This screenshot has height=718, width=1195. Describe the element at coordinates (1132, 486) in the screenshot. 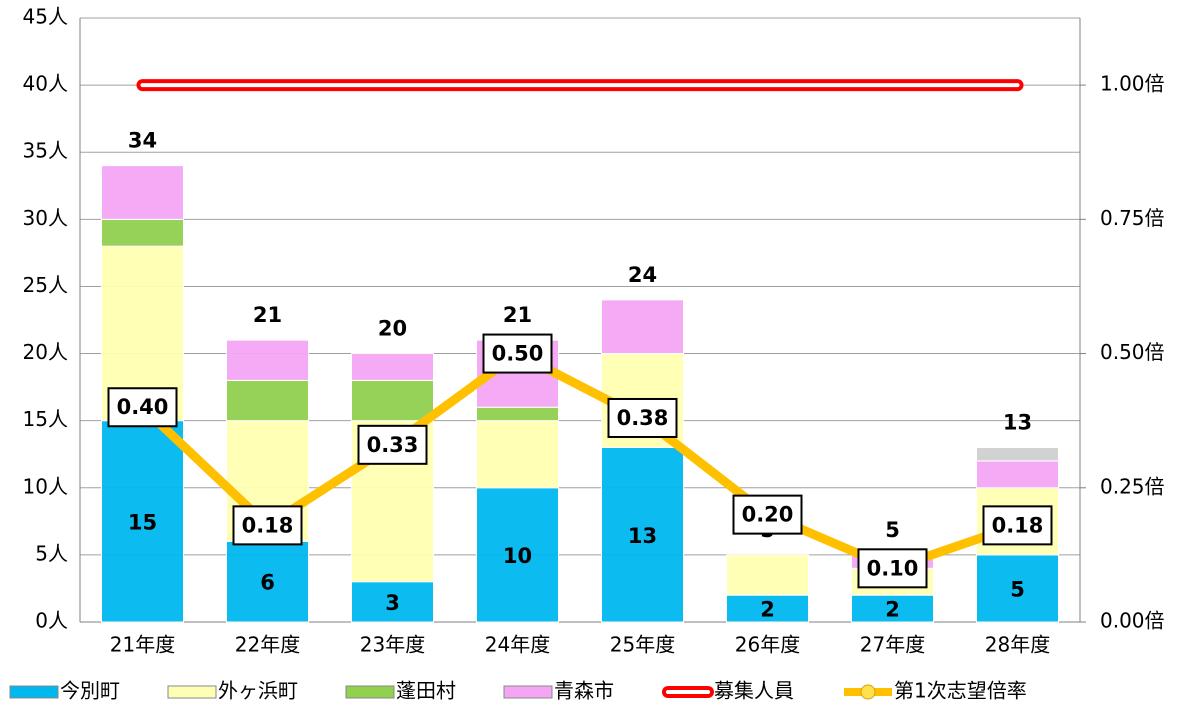

I see `y2-tick-label: 0.25倍` at that location.